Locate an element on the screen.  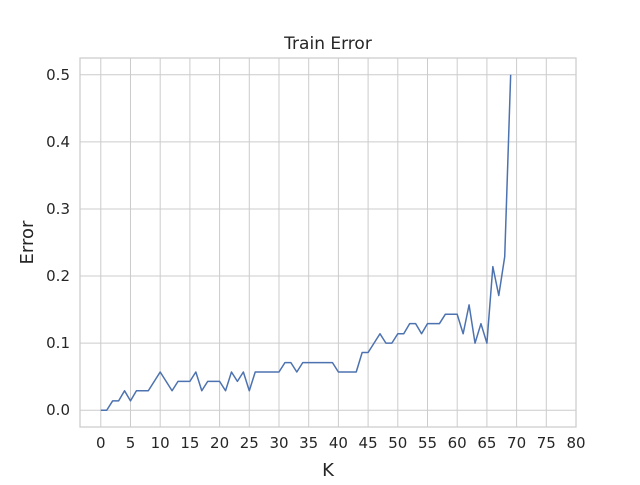
chart-title: Train Error is located at coordinates (327, 44).